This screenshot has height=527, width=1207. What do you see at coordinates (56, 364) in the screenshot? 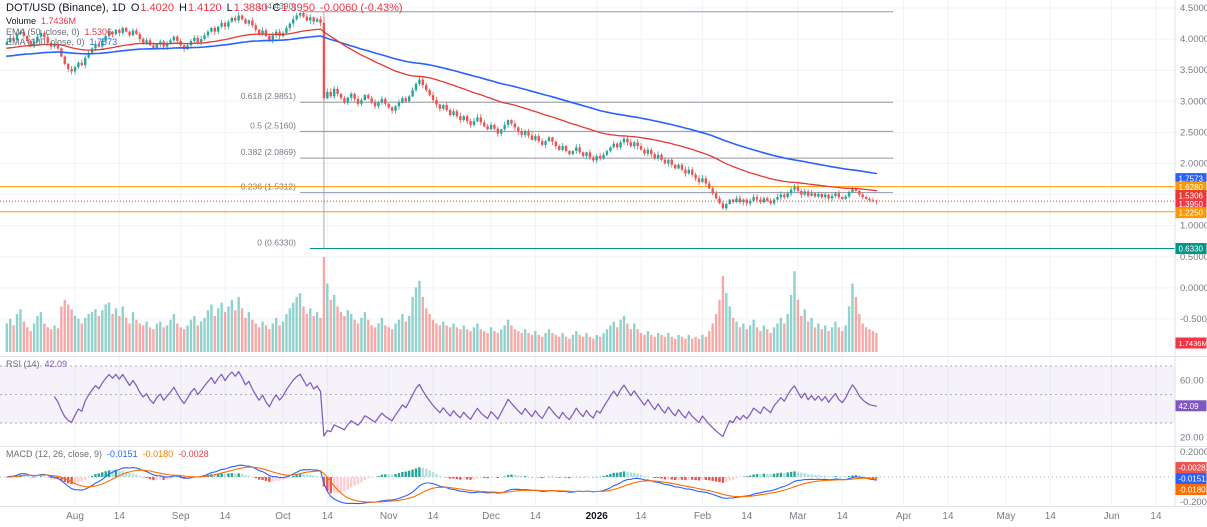
I see `rsi-value: 42.09` at bounding box center [56, 364].